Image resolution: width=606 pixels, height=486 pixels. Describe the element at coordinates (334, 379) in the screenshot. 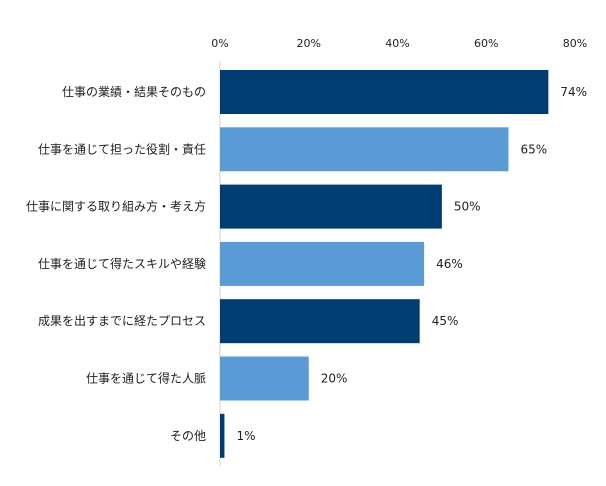

I see `value-label: 20%` at that location.